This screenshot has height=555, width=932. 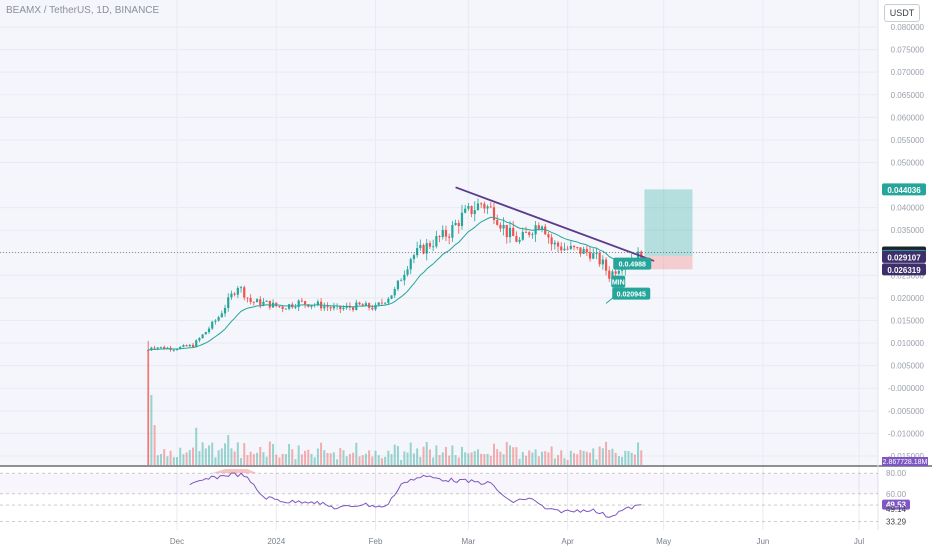 What do you see at coordinates (668, 262) in the screenshot?
I see `stop-zone` at bounding box center [668, 262].